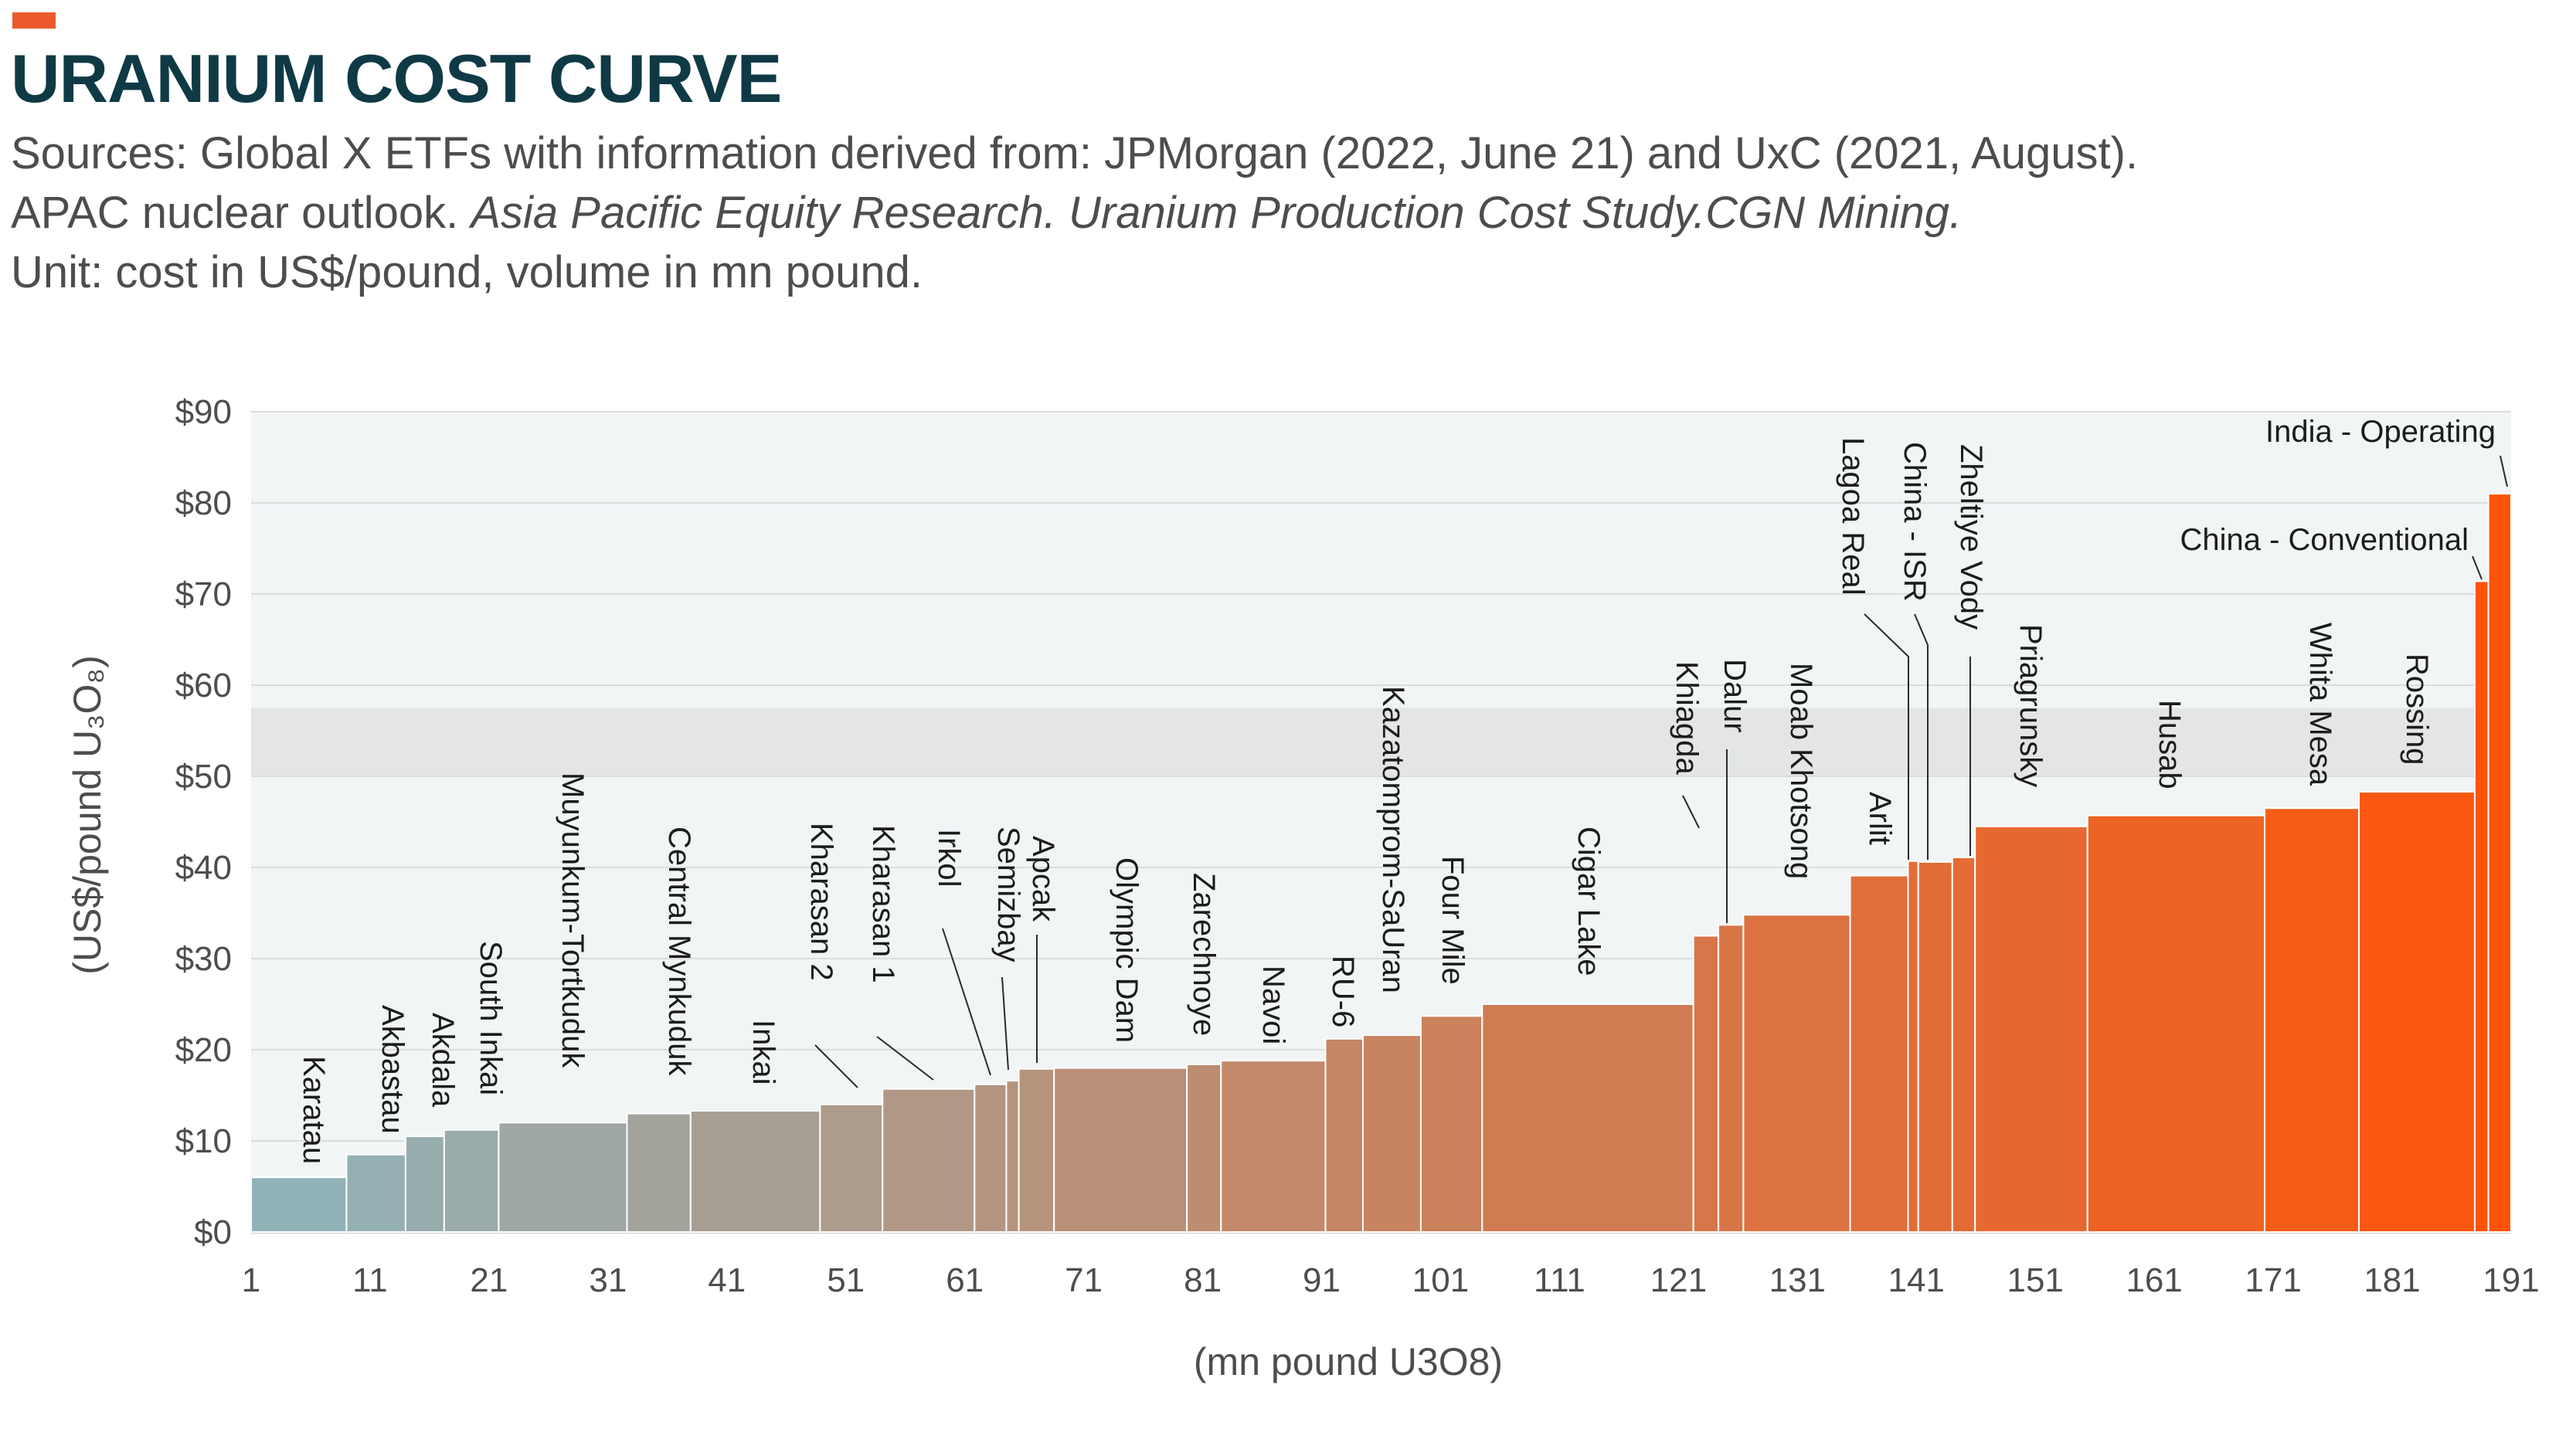  What do you see at coordinates (2176, 1023) in the screenshot?
I see `bar-husab` at bounding box center [2176, 1023].